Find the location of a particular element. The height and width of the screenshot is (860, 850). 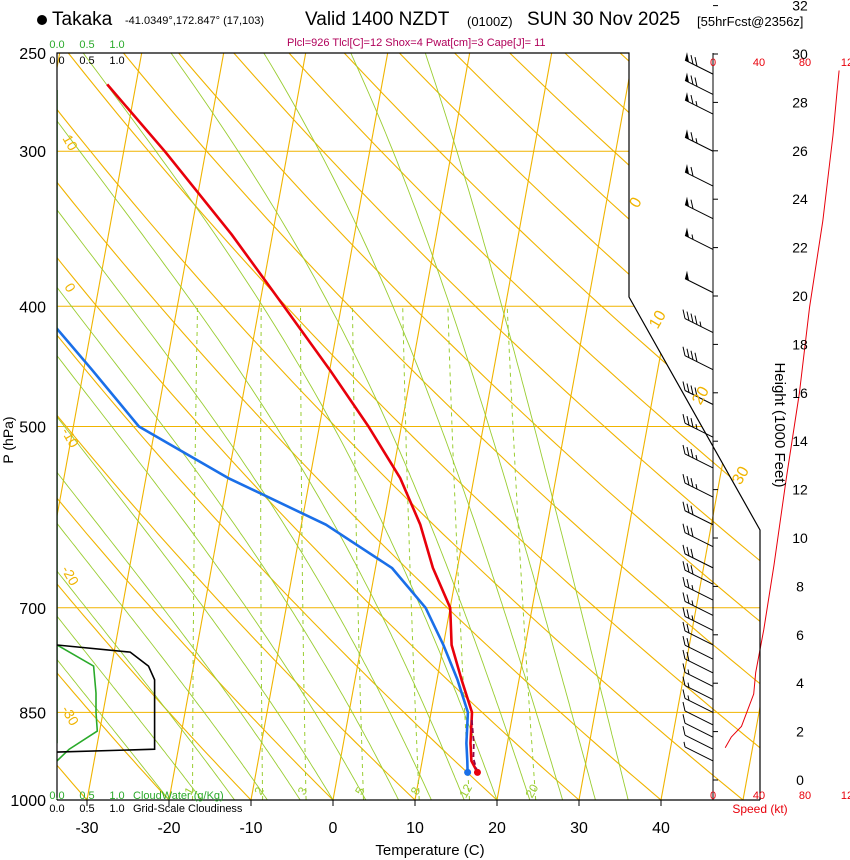

temperature-tick-label: 30 is located at coordinates (579, 828).